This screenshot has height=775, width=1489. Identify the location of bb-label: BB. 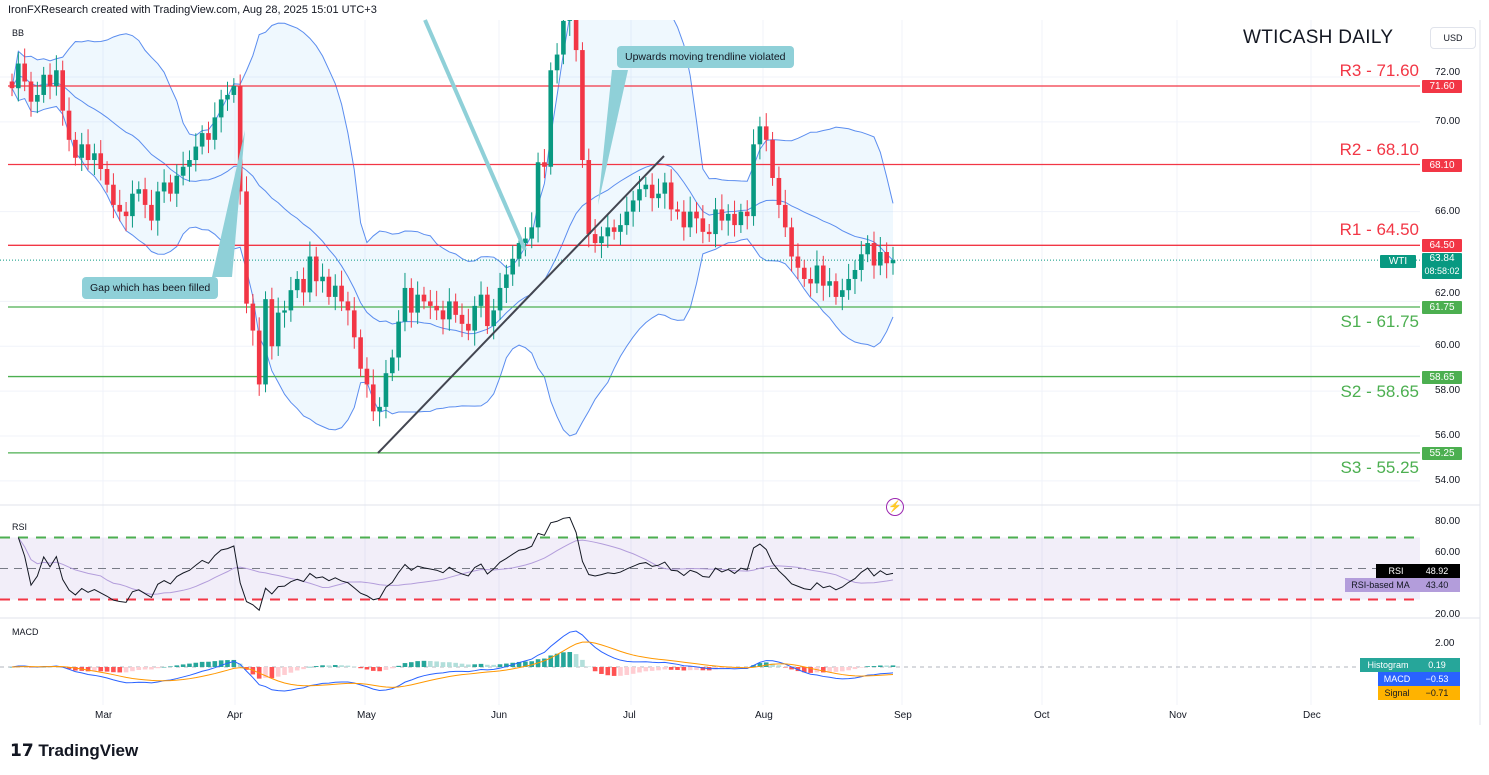
(18, 33).